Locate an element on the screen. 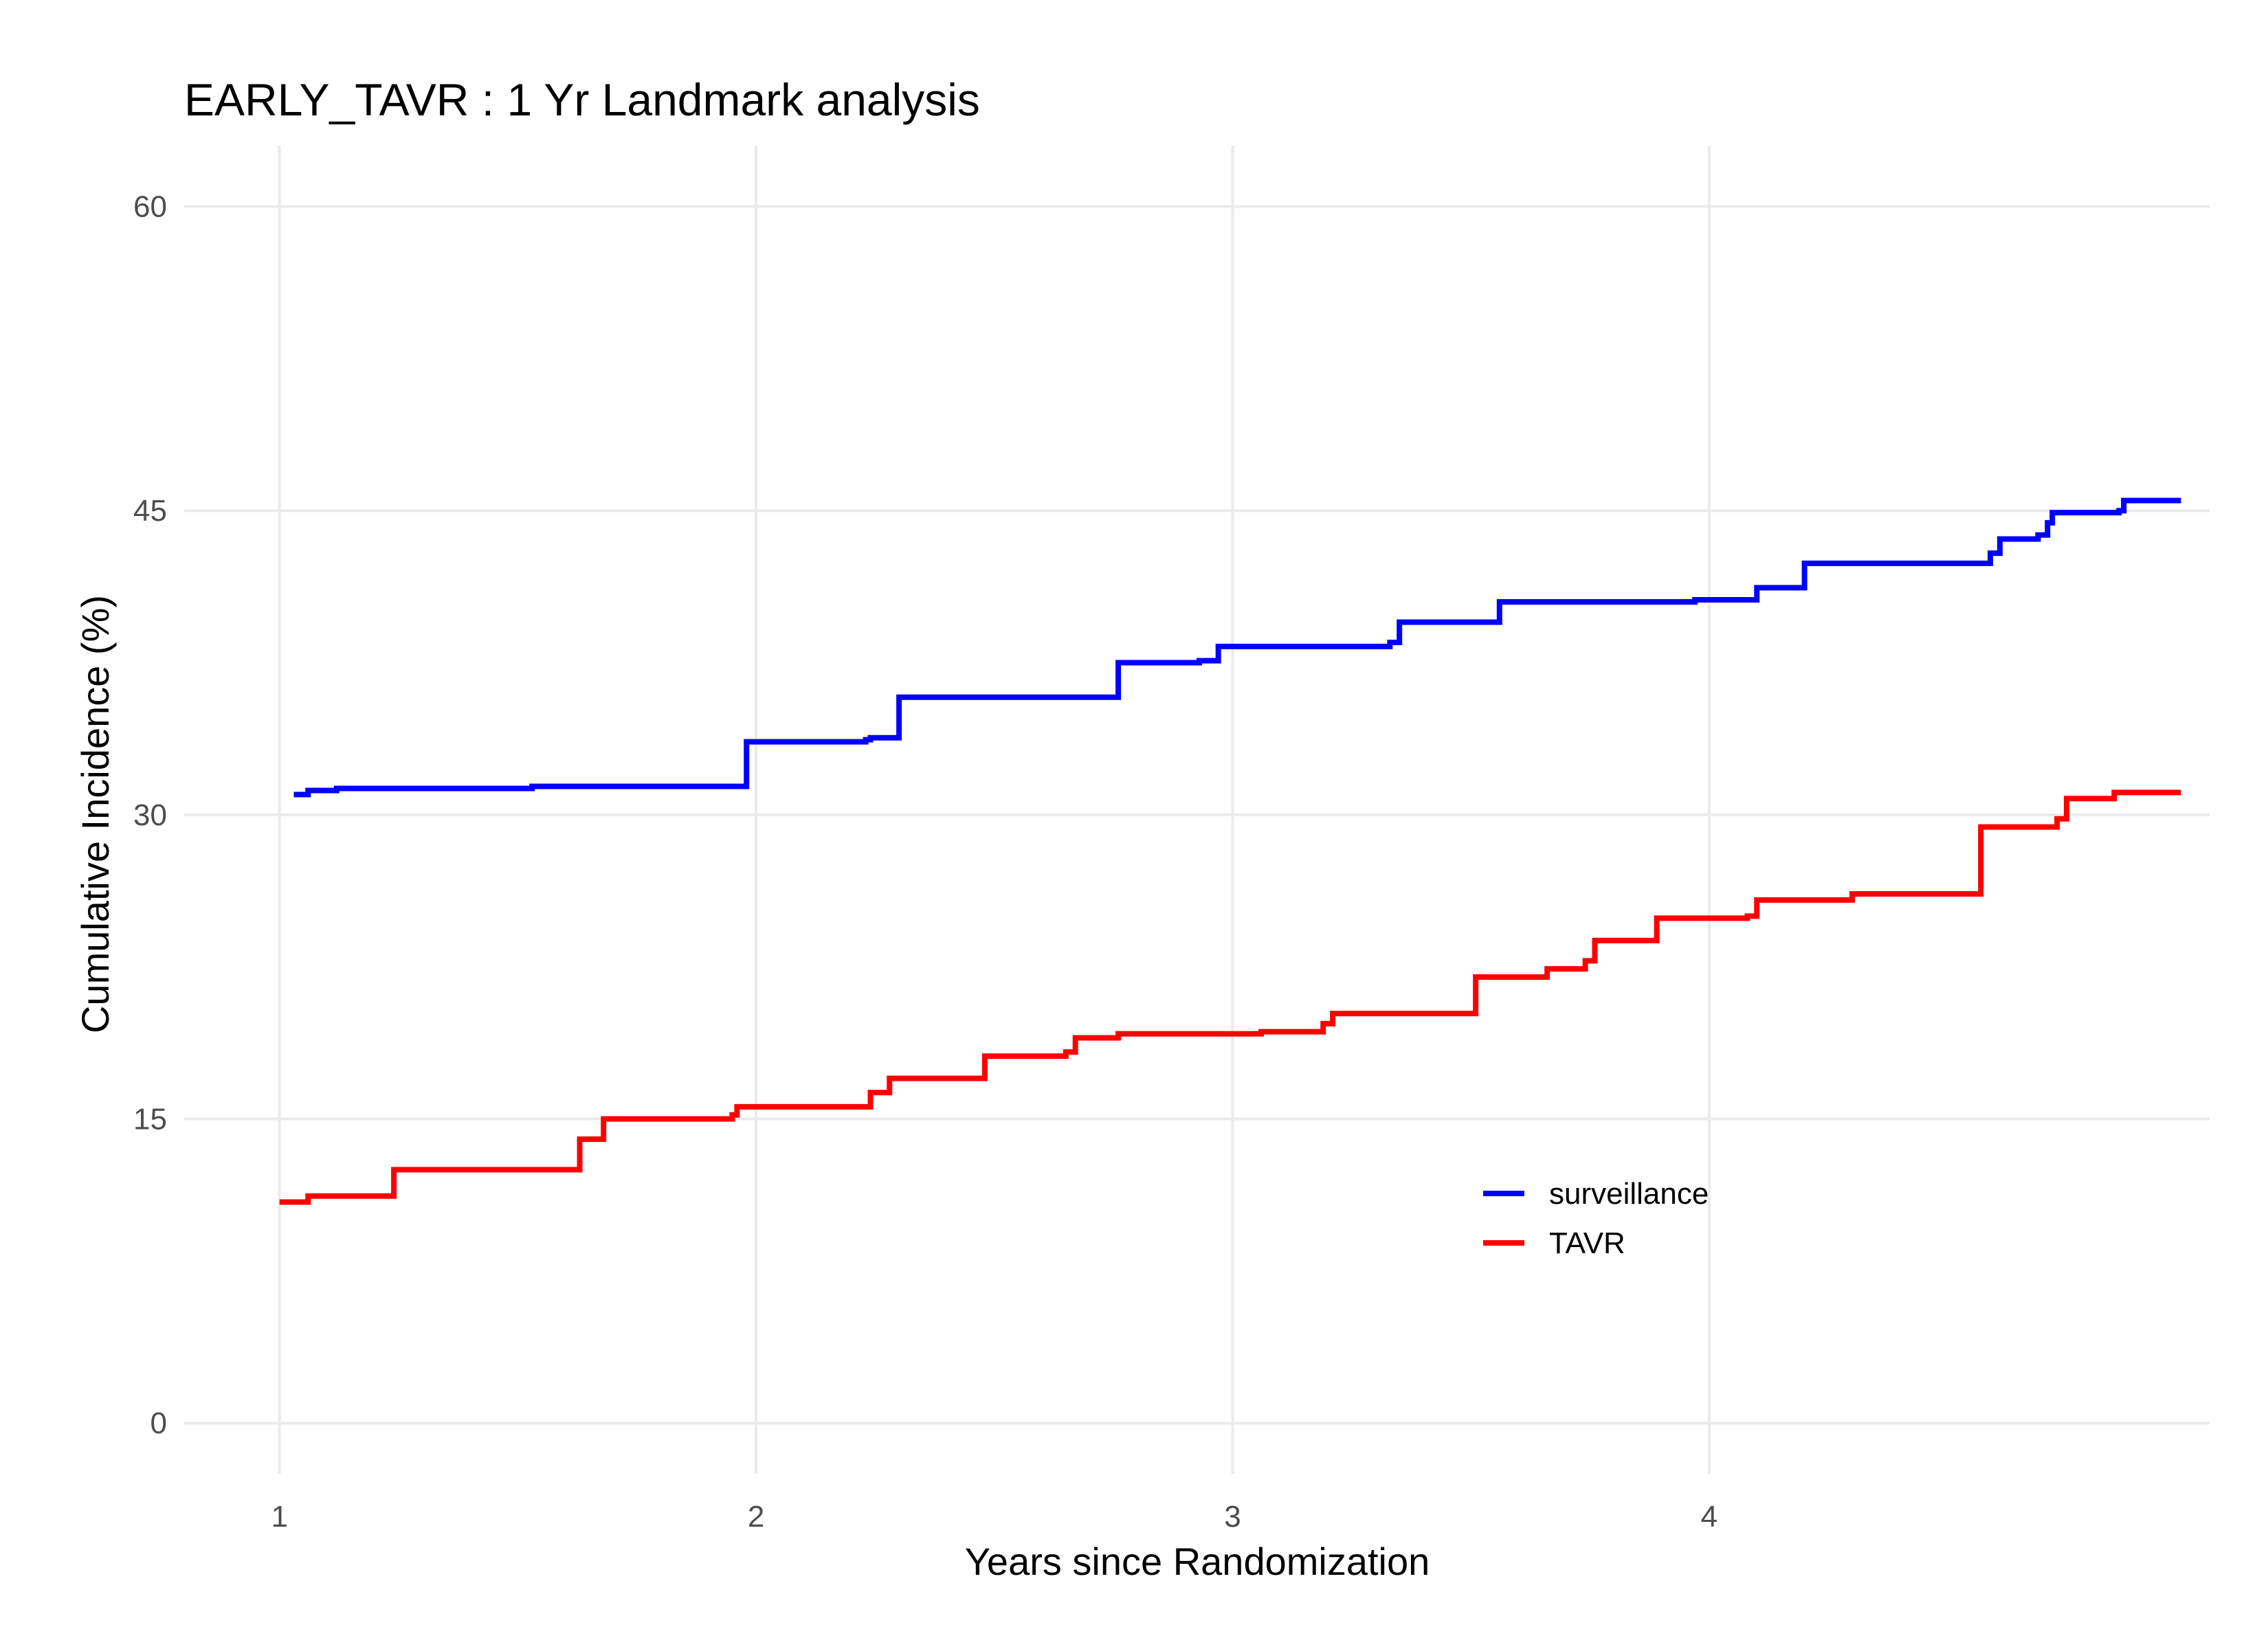 The image size is (2268, 1649). x-axis-title: Years since Randomization is located at coordinates (1197, 1561).